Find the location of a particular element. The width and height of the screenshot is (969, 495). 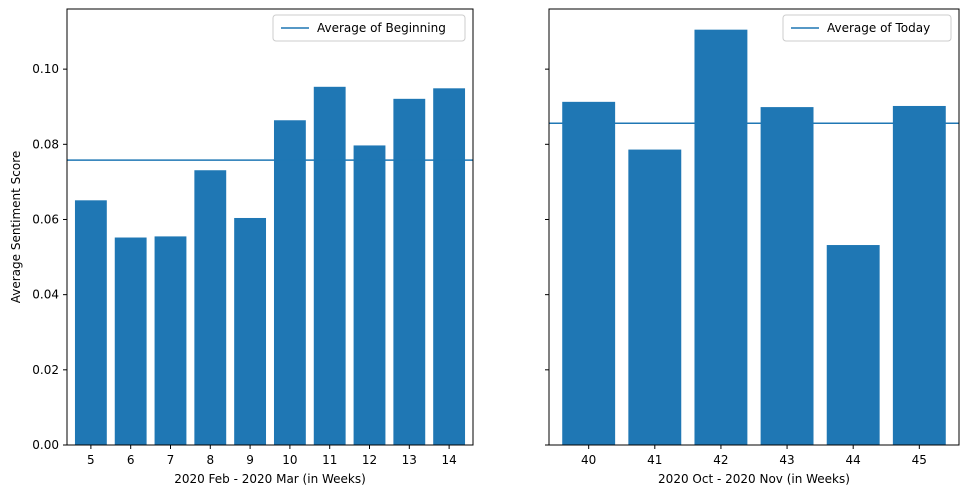

x-tick-label: 5 is located at coordinates (91, 460).